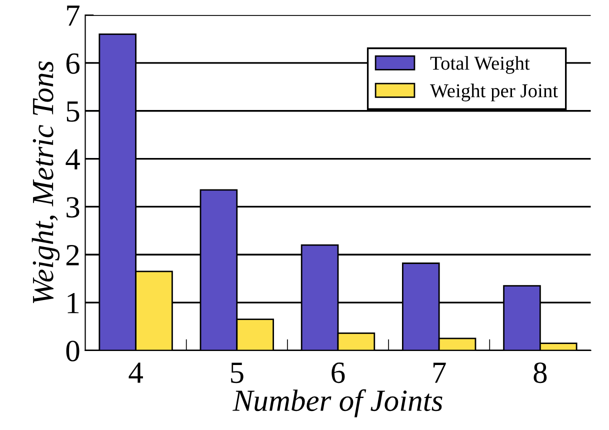  I want to click on y-tick-label: 3, so click(73, 207).